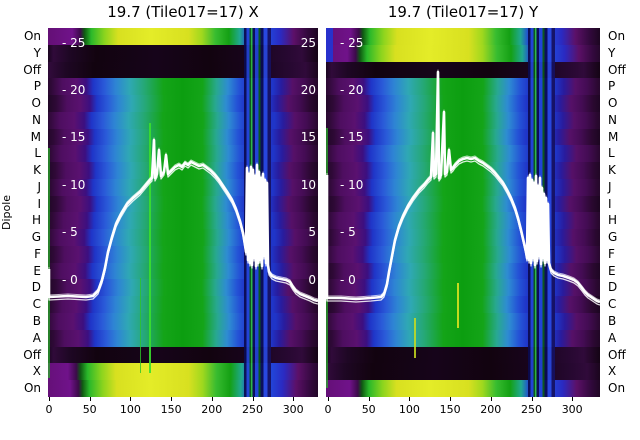 The width and height of the screenshot is (640, 440). What do you see at coordinates (308, 185) in the screenshot?
I see `edge-ytick-label: 10` at bounding box center [308, 185].